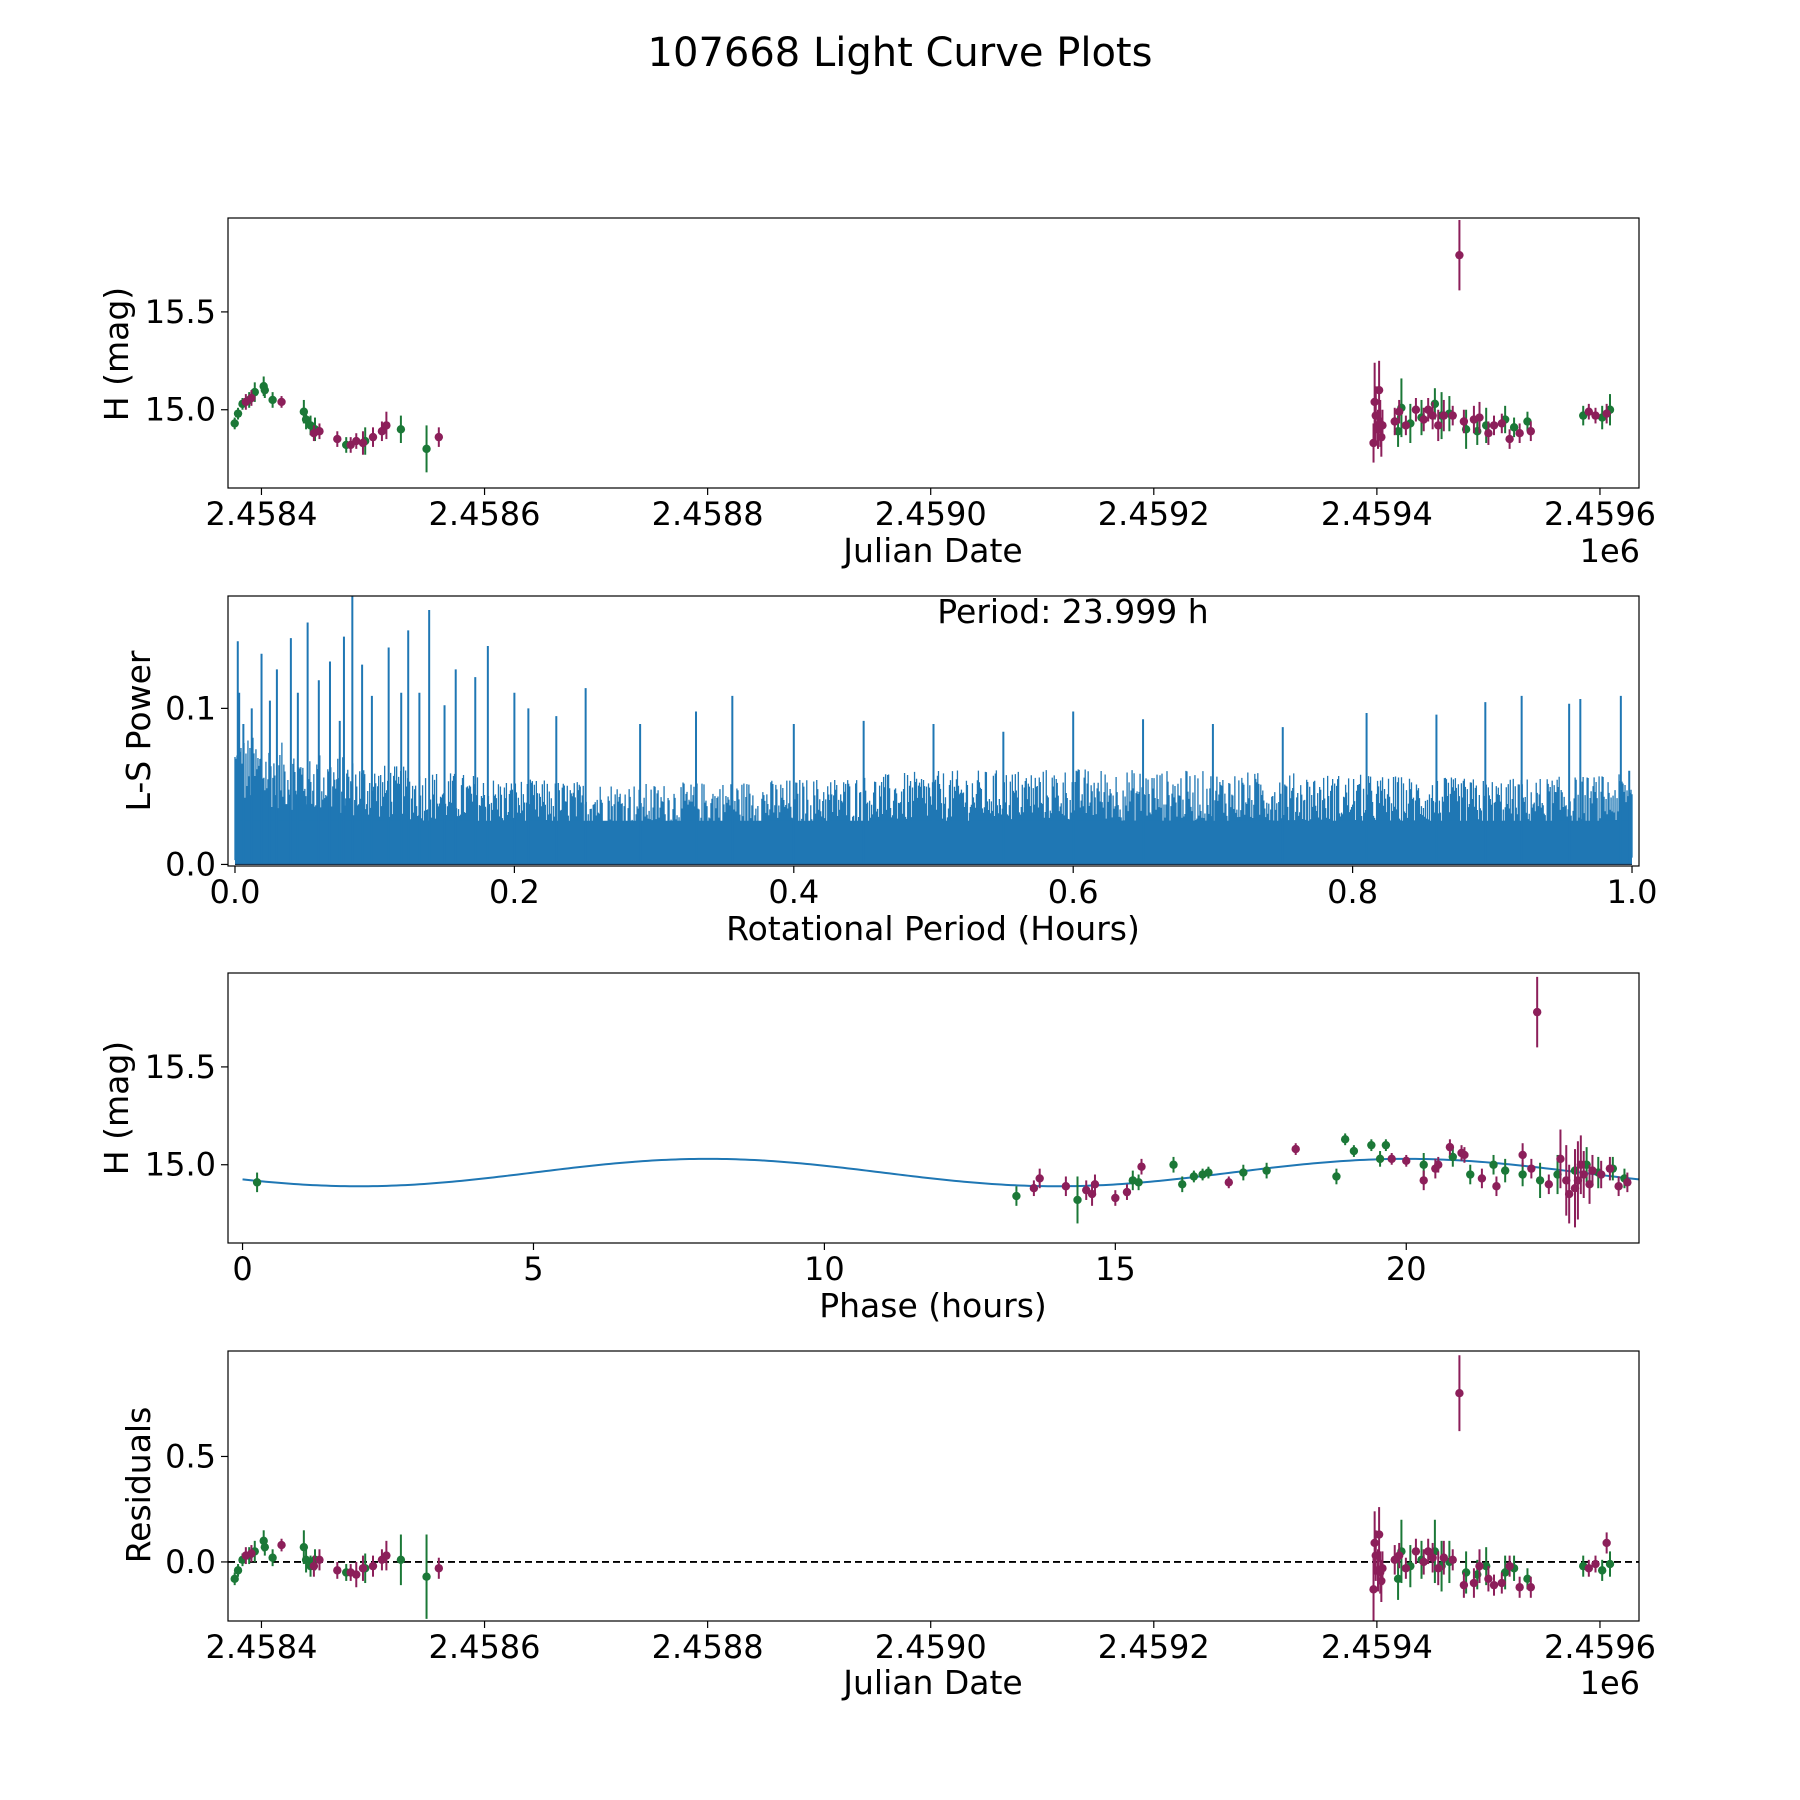  I want to click on lightcurve-xtick-label: 2.4588, so click(708, 514).